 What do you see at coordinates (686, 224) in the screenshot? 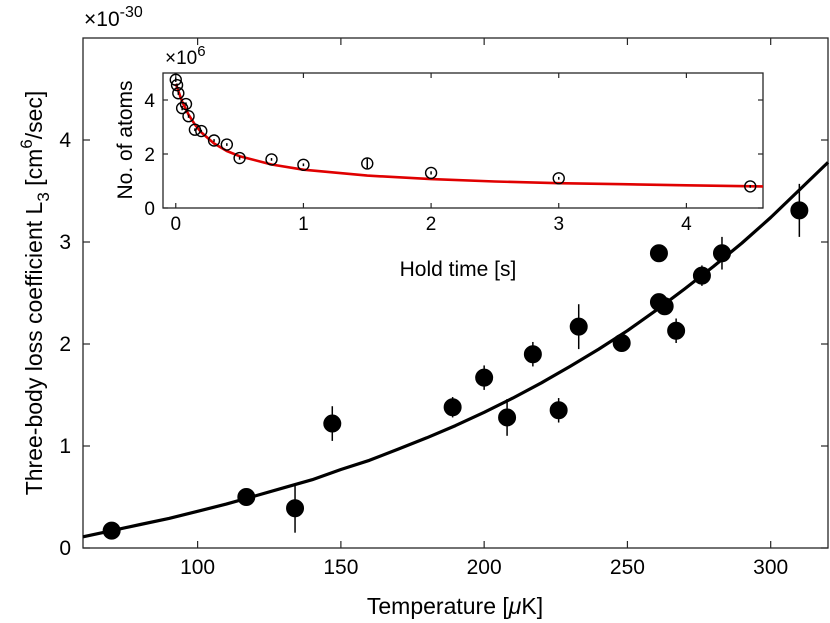
I see `inset-x-tick-label: 4` at bounding box center [686, 224].